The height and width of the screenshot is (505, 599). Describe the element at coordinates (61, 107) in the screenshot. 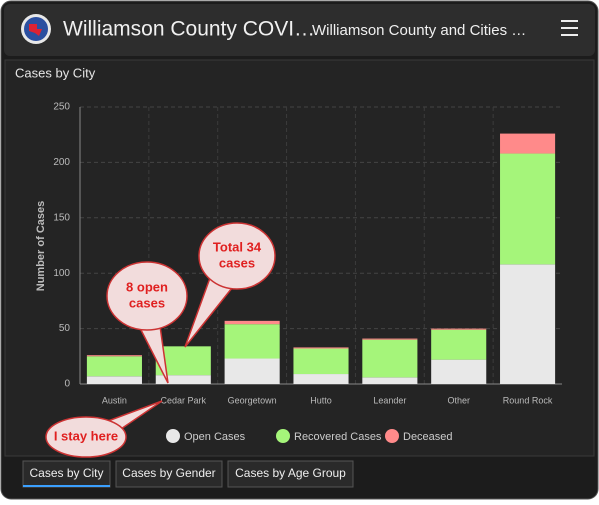

I see `y-tick-label: 250` at that location.